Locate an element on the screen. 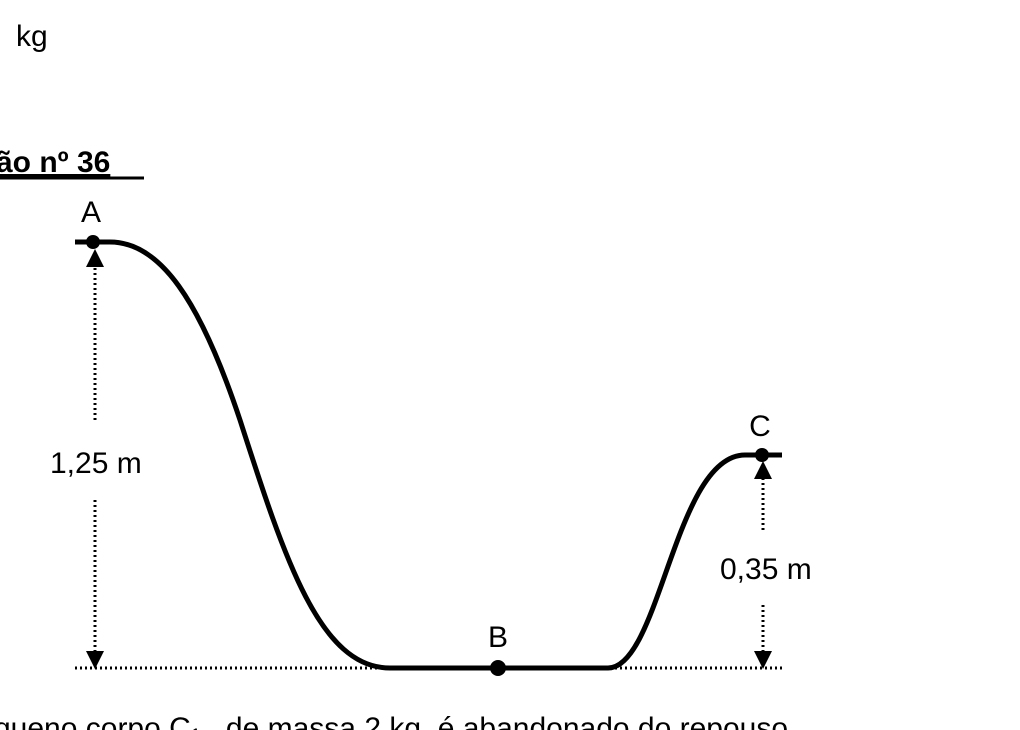  unit-text: kg is located at coordinates (32, 36).